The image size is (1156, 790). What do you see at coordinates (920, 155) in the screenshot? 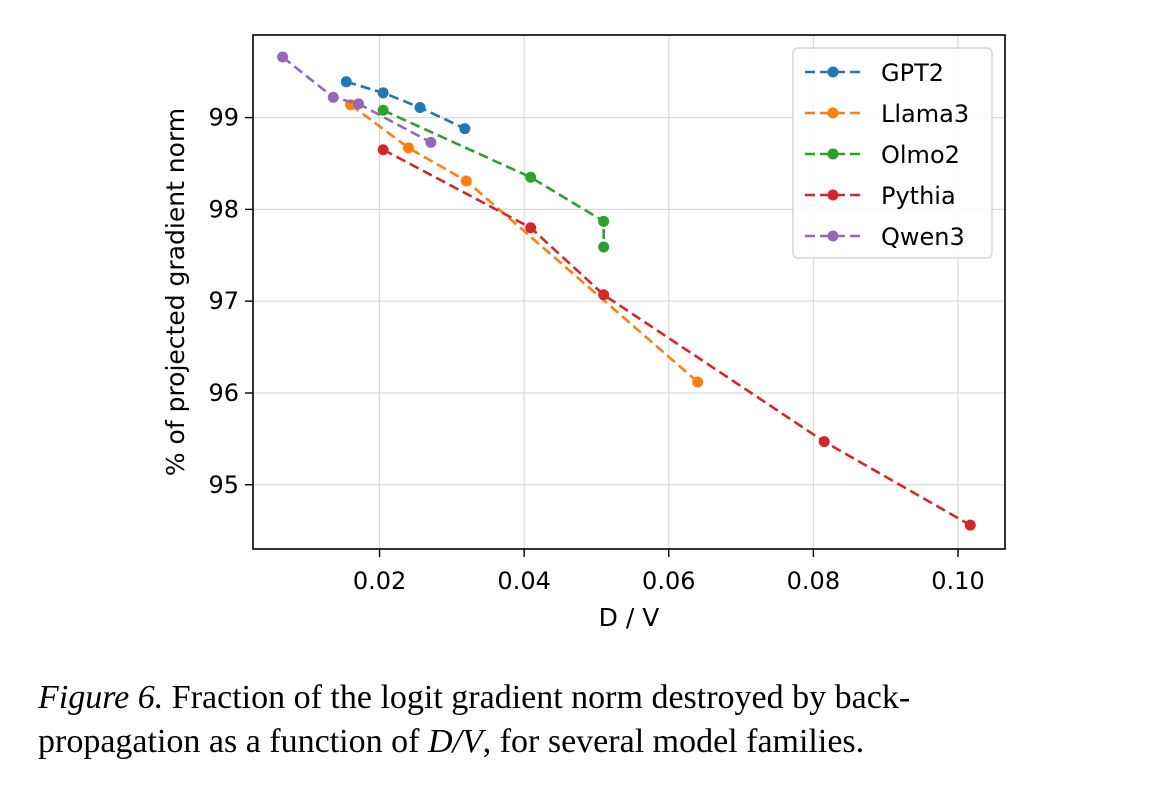
I see `legend-label-olmo2: Olmo2` at bounding box center [920, 155].